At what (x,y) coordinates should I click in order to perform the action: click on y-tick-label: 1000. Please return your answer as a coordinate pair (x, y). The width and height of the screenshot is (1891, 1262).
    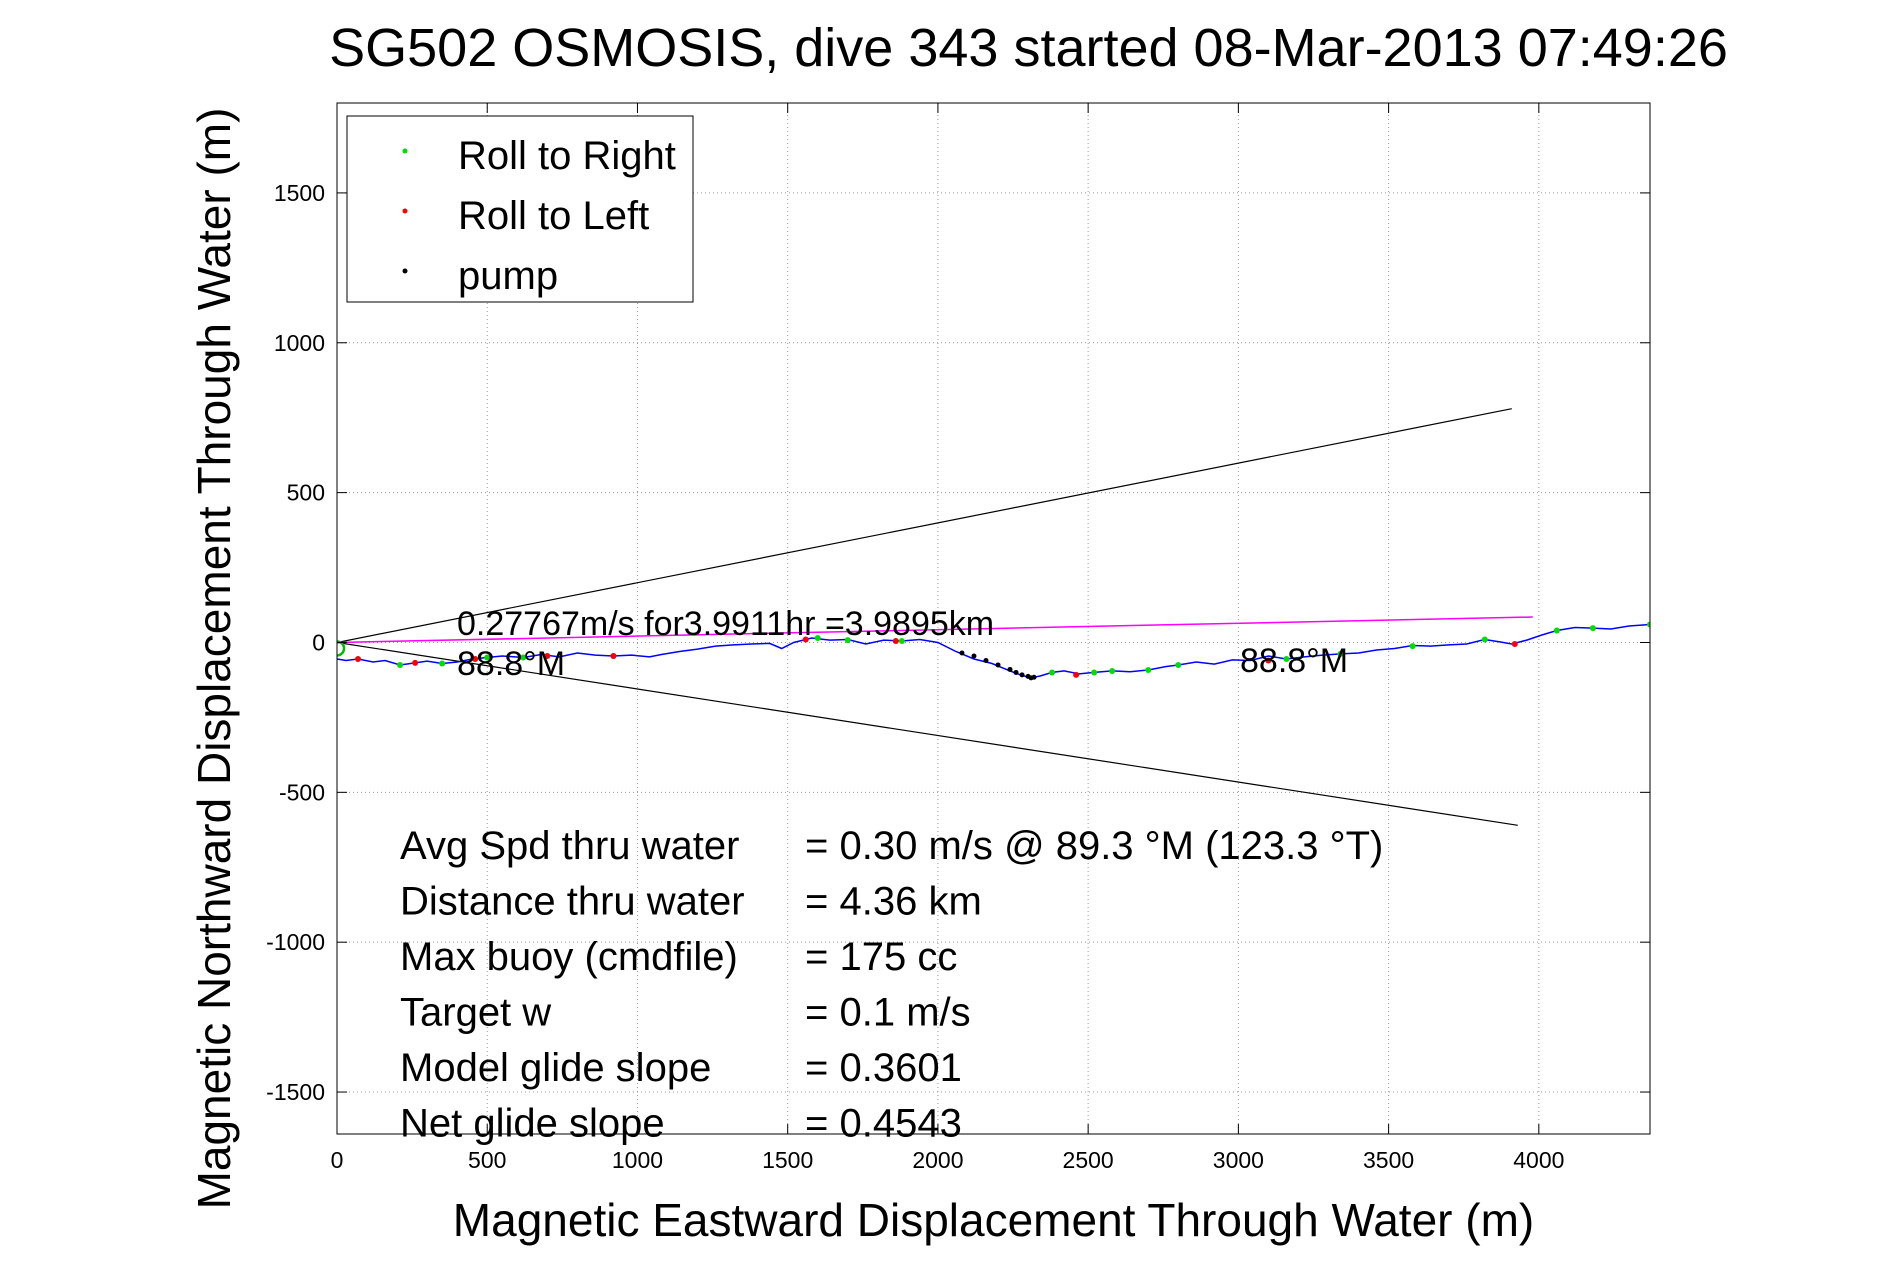
    Looking at the image, I should click on (299, 343).